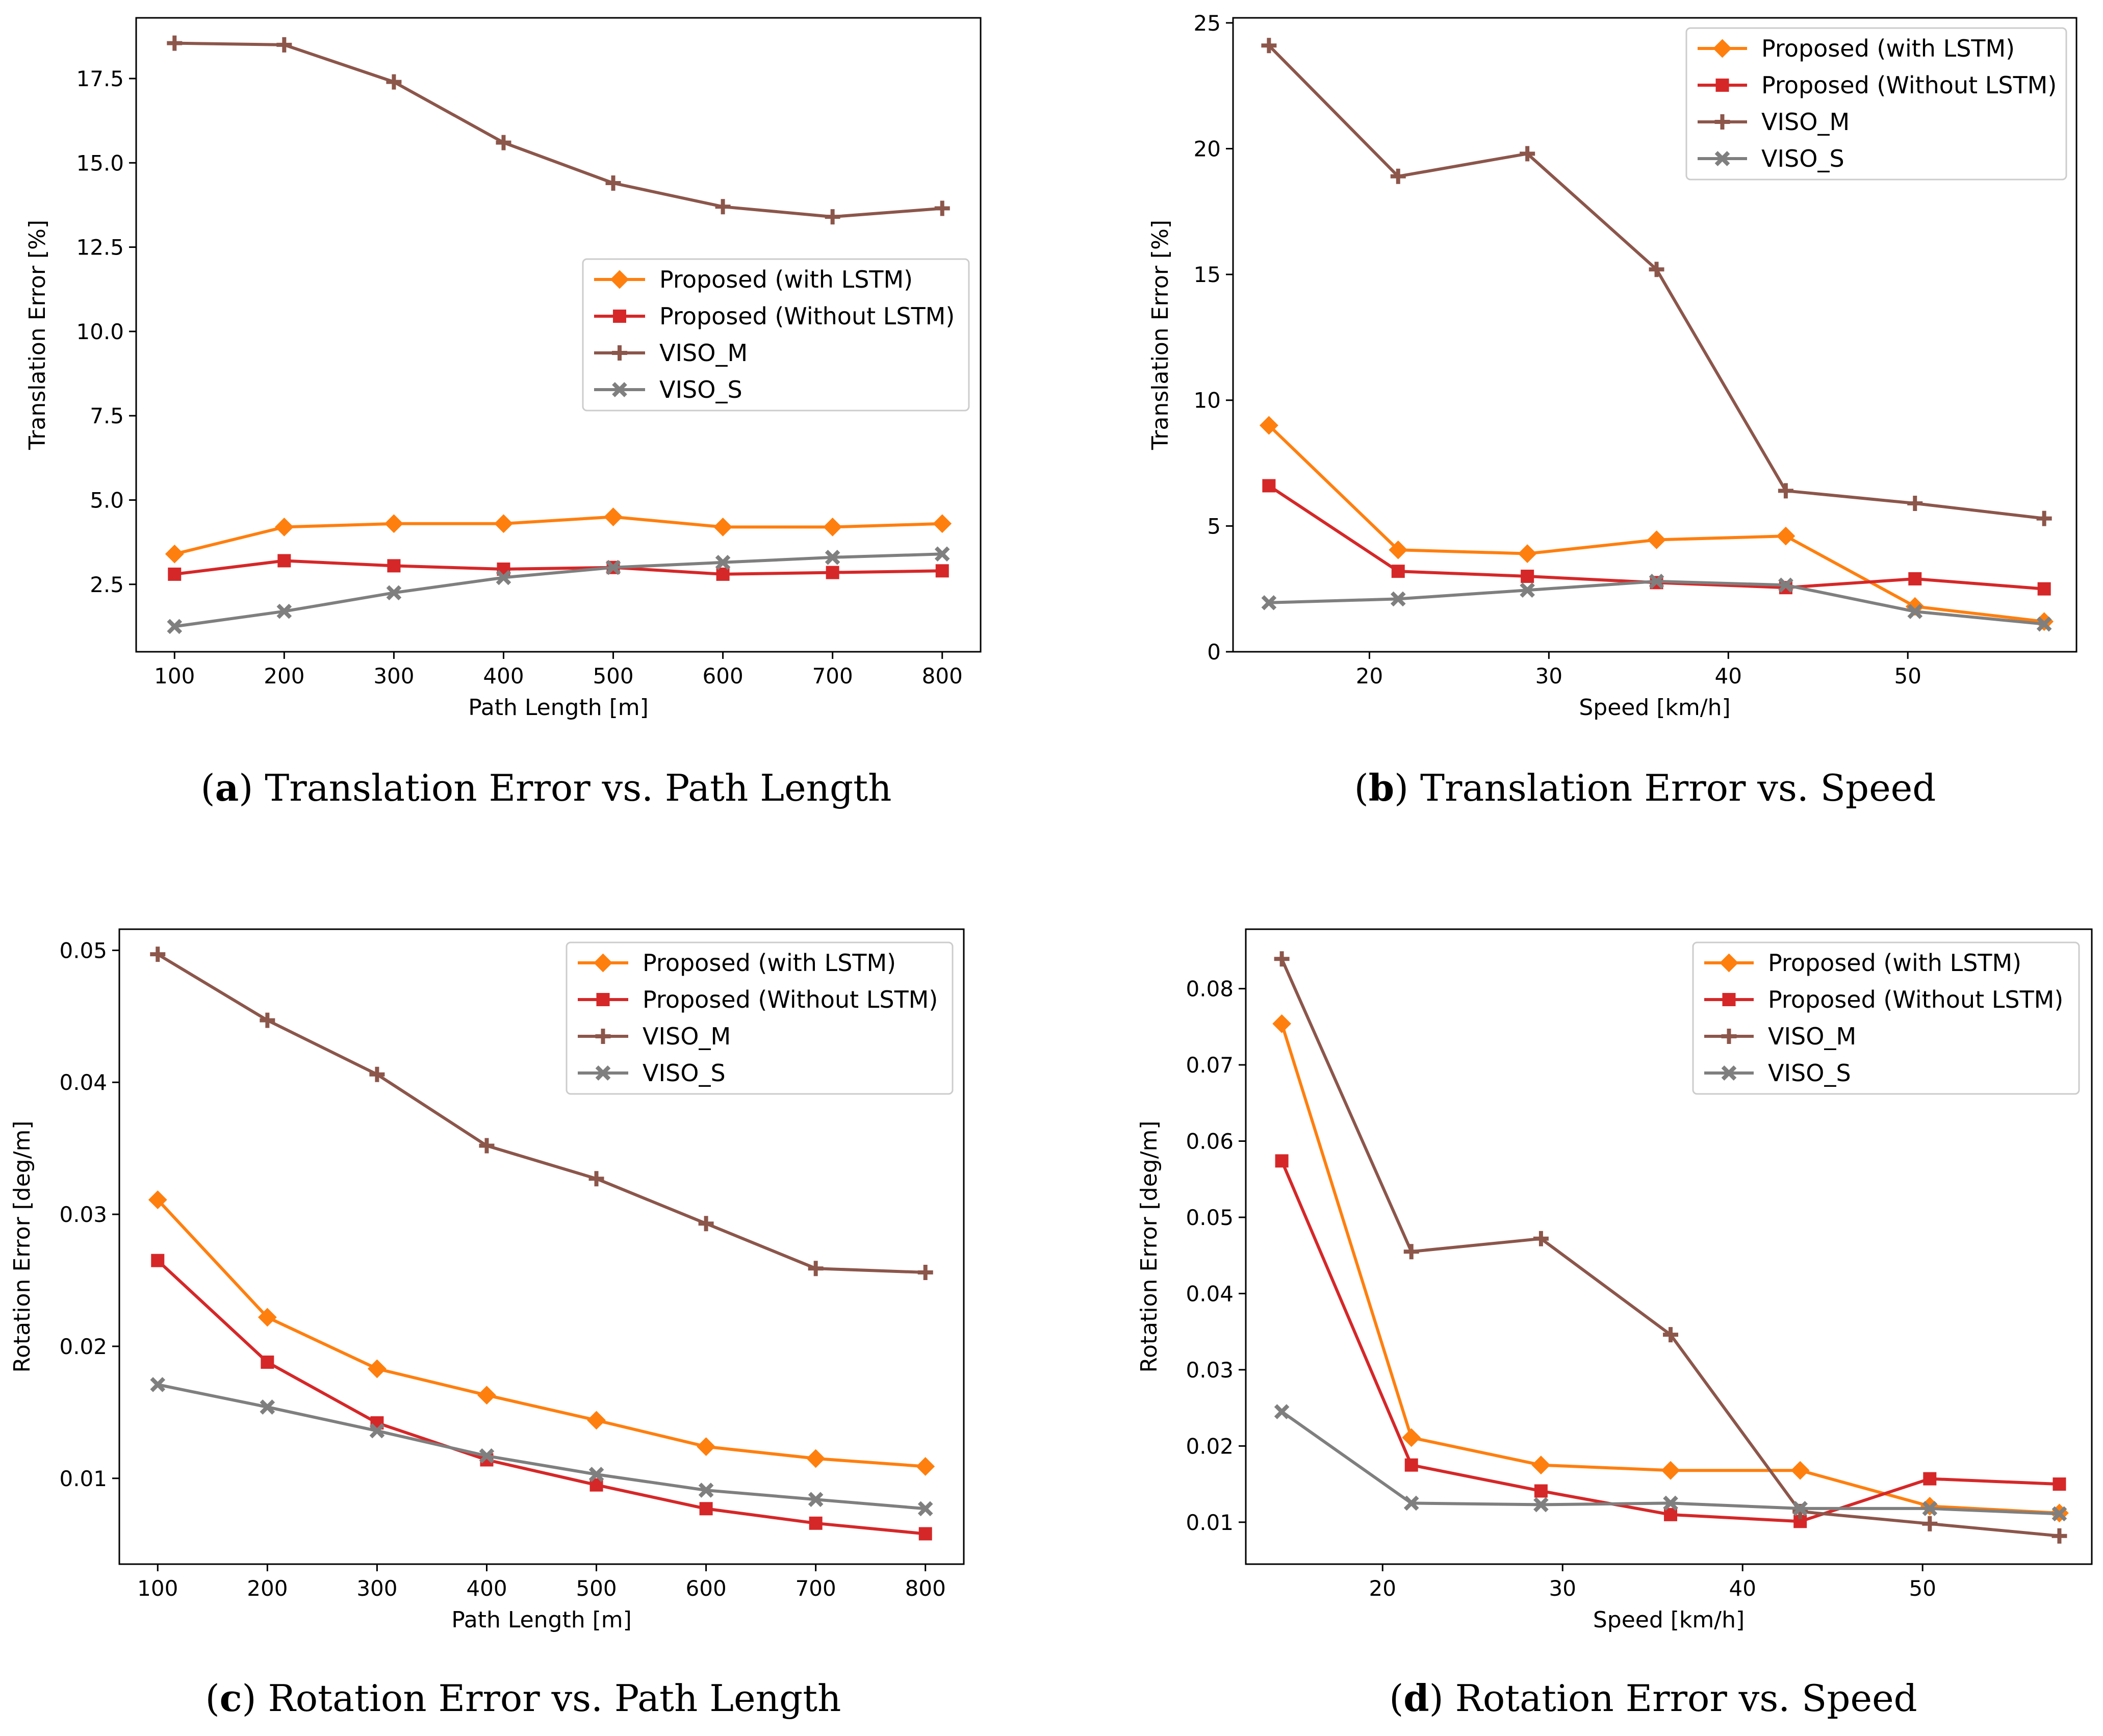 The height and width of the screenshot is (1736, 2103). I want to click on y-tick-label: 5.0, so click(107, 500).